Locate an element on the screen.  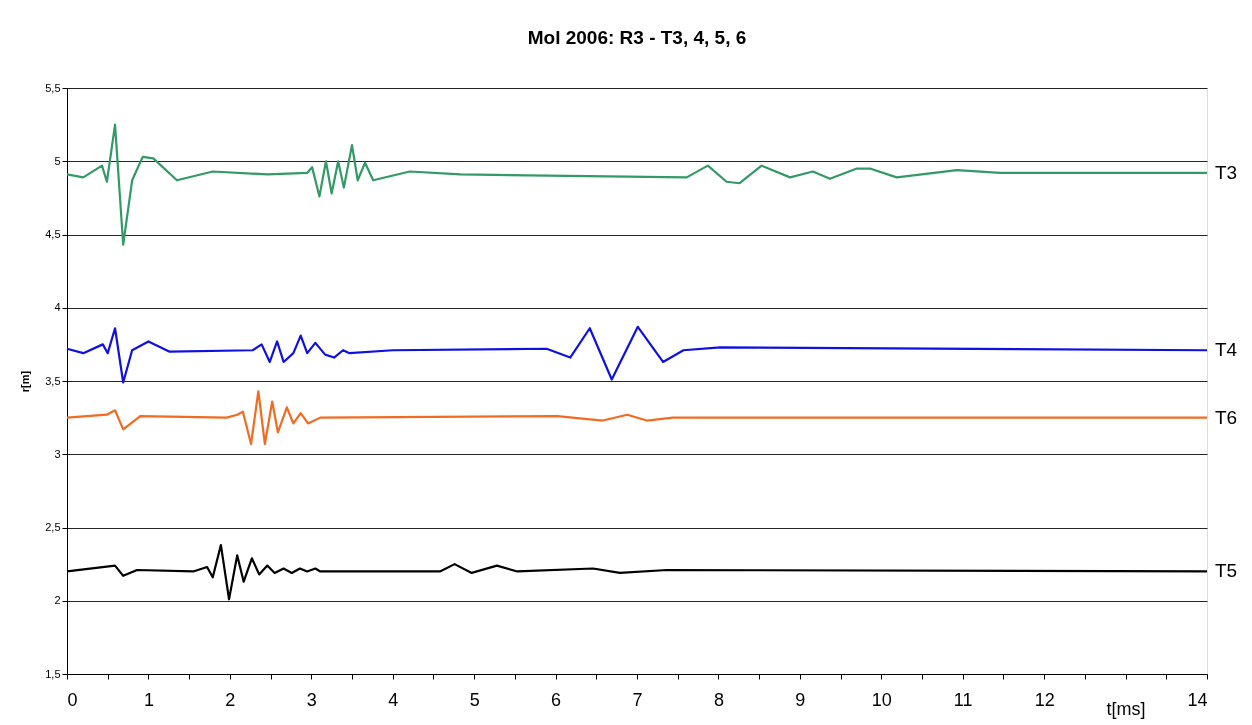
series-label: T4 is located at coordinates (1226, 350).